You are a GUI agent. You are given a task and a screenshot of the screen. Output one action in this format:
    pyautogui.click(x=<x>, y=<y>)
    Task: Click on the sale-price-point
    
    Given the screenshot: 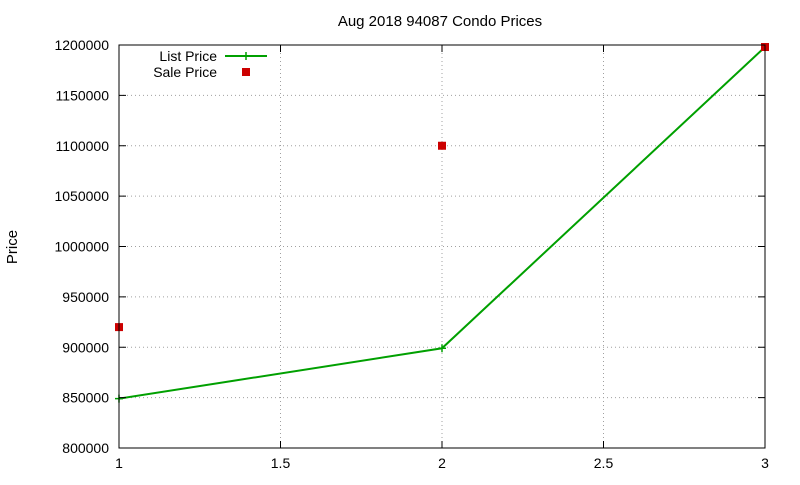 What is the action you would take?
    pyautogui.click(x=442, y=145)
    